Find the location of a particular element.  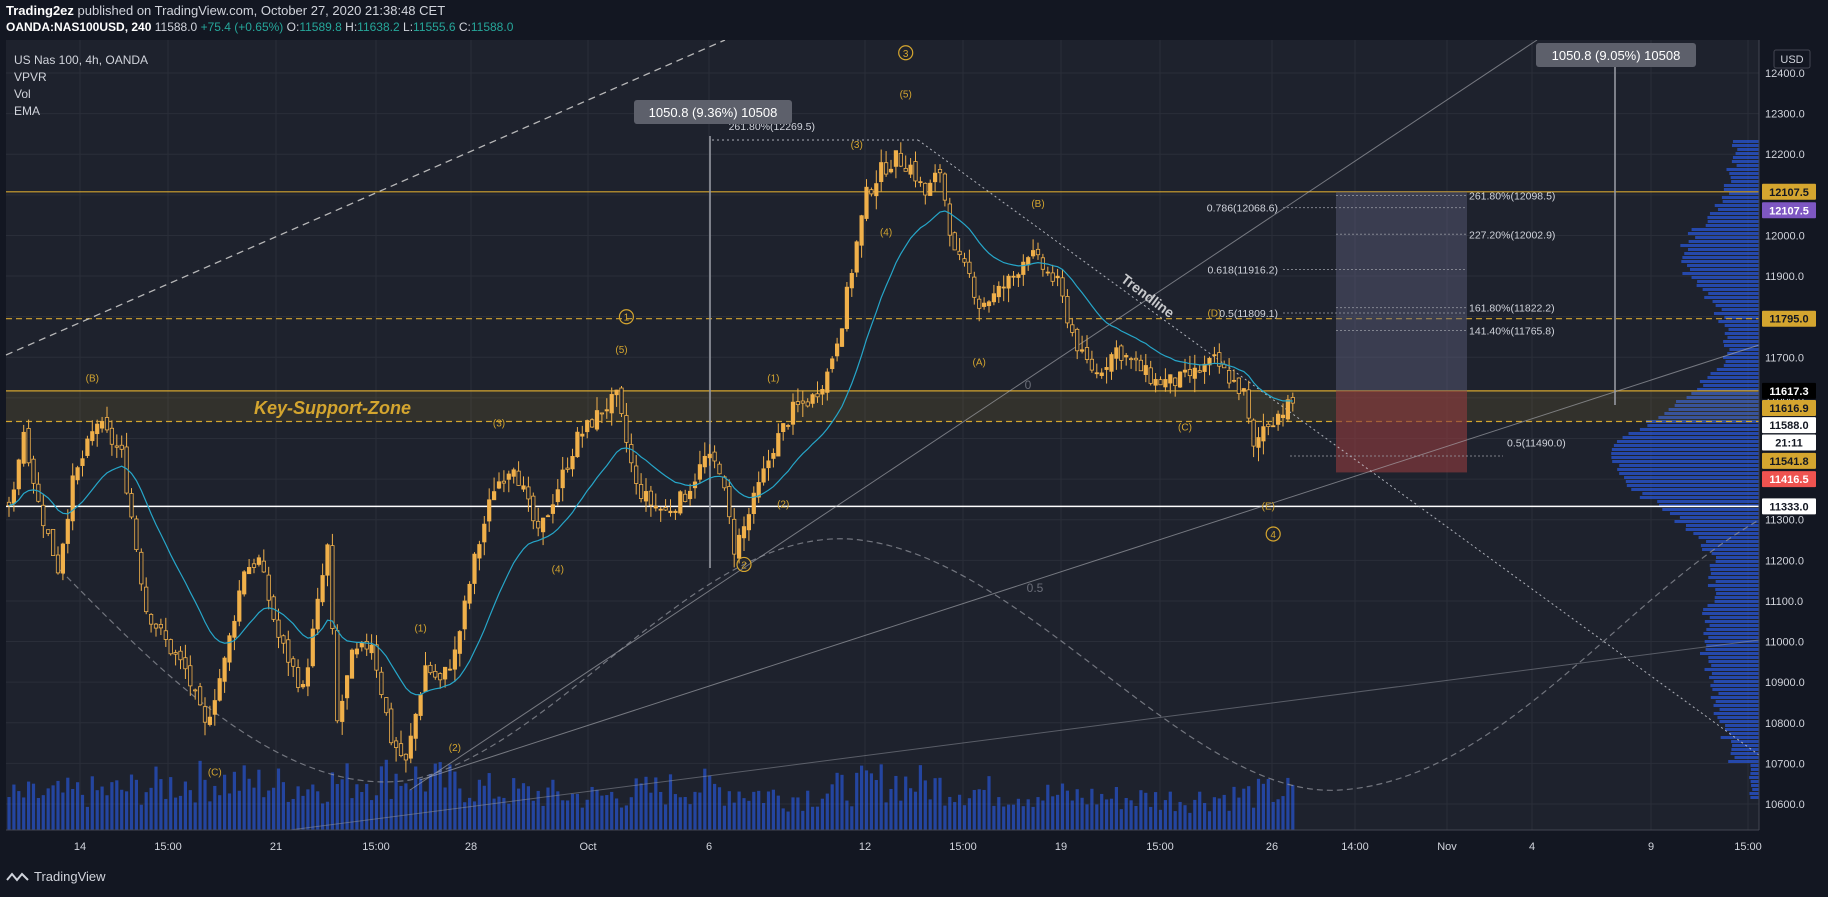

last-price: 11588.0 is located at coordinates (176, 27).